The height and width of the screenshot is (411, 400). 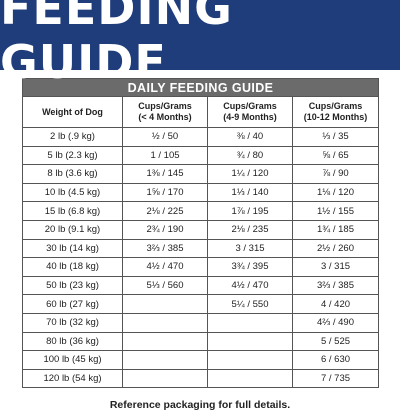 I want to click on 4-9-months-cell: 3 / 315, so click(x=250, y=248).